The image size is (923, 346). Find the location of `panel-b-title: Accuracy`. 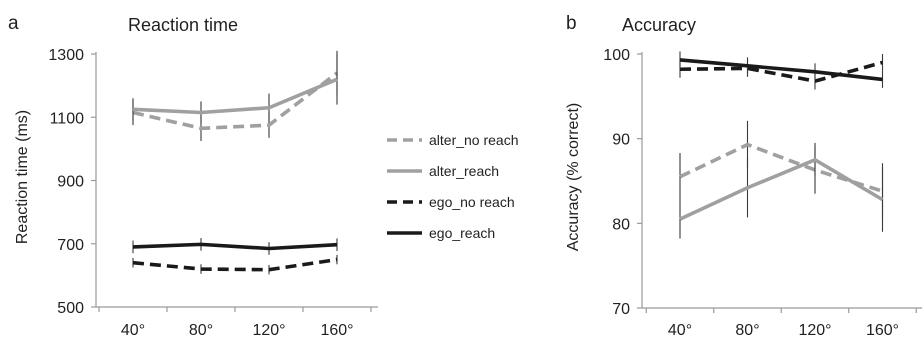

panel-b-title: Accuracy is located at coordinates (659, 25).